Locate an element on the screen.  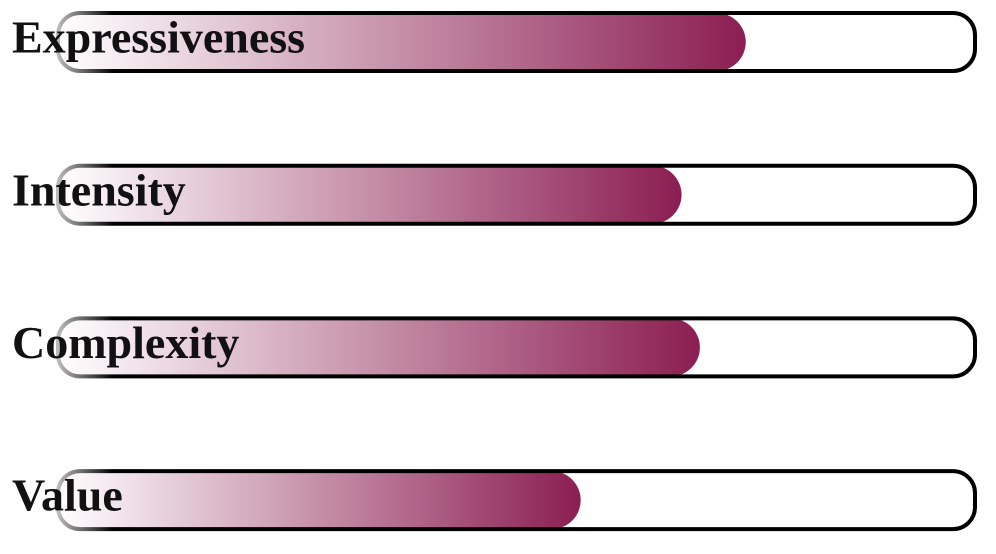
bar-label: Intensity is located at coordinates (99, 189).